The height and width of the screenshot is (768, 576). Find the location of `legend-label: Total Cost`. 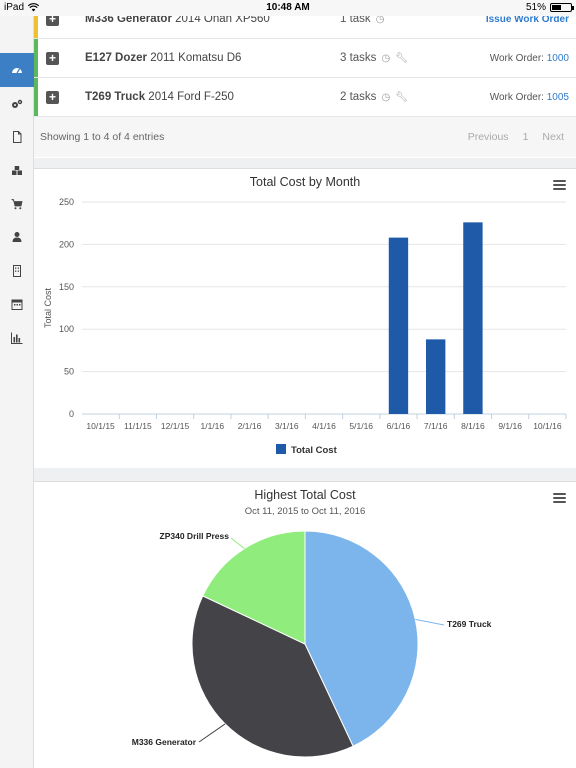

legend-label: Total Cost is located at coordinates (314, 450).